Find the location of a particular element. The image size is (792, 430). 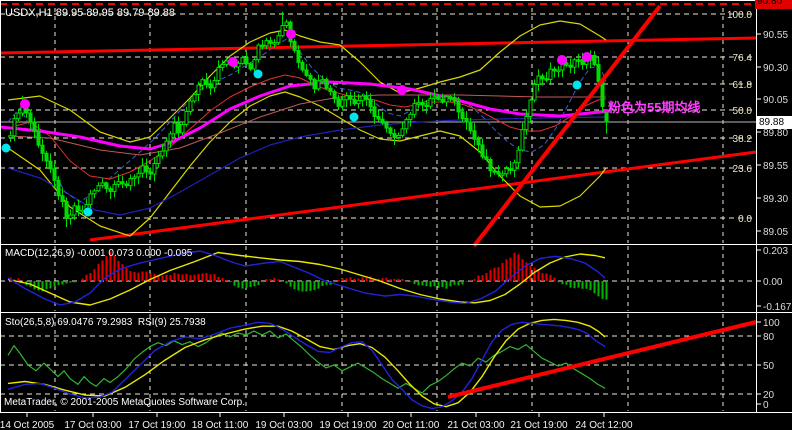

magenta-signal-dot is located at coordinates (291, 34).